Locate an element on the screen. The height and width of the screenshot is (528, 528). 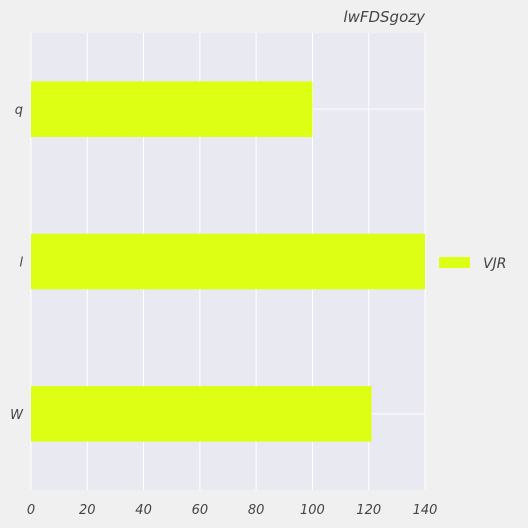
x-tick-label-6: 120 is located at coordinates (368, 510).